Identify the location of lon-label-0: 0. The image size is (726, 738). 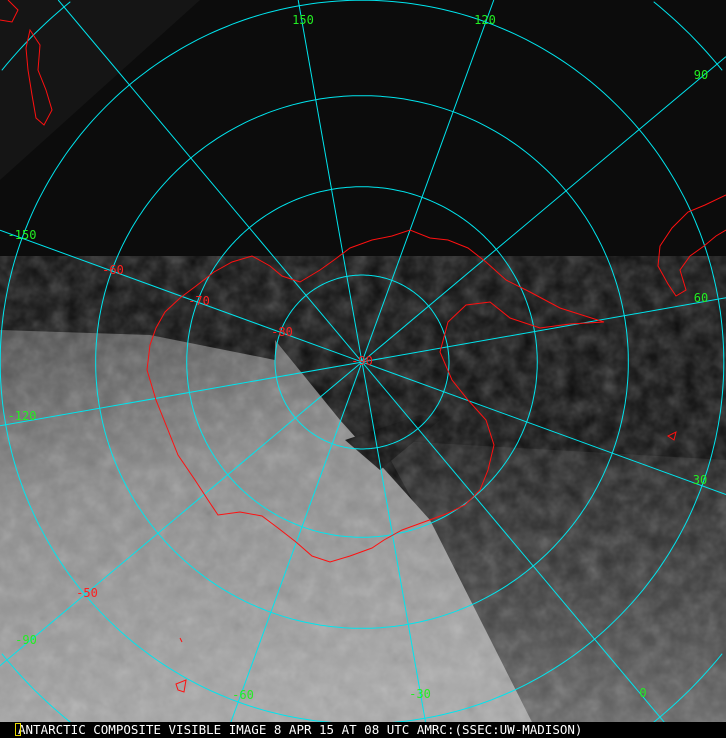
(643, 693).